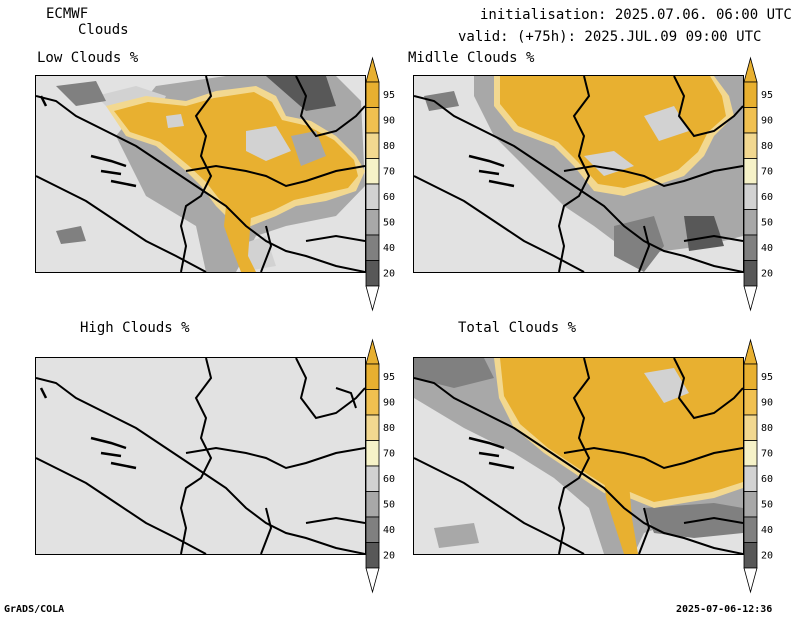  Describe the element at coordinates (382, 466) in the screenshot. I see `high-clouds-colorbar: 95 90 80 70 60 50 40 20` at that location.